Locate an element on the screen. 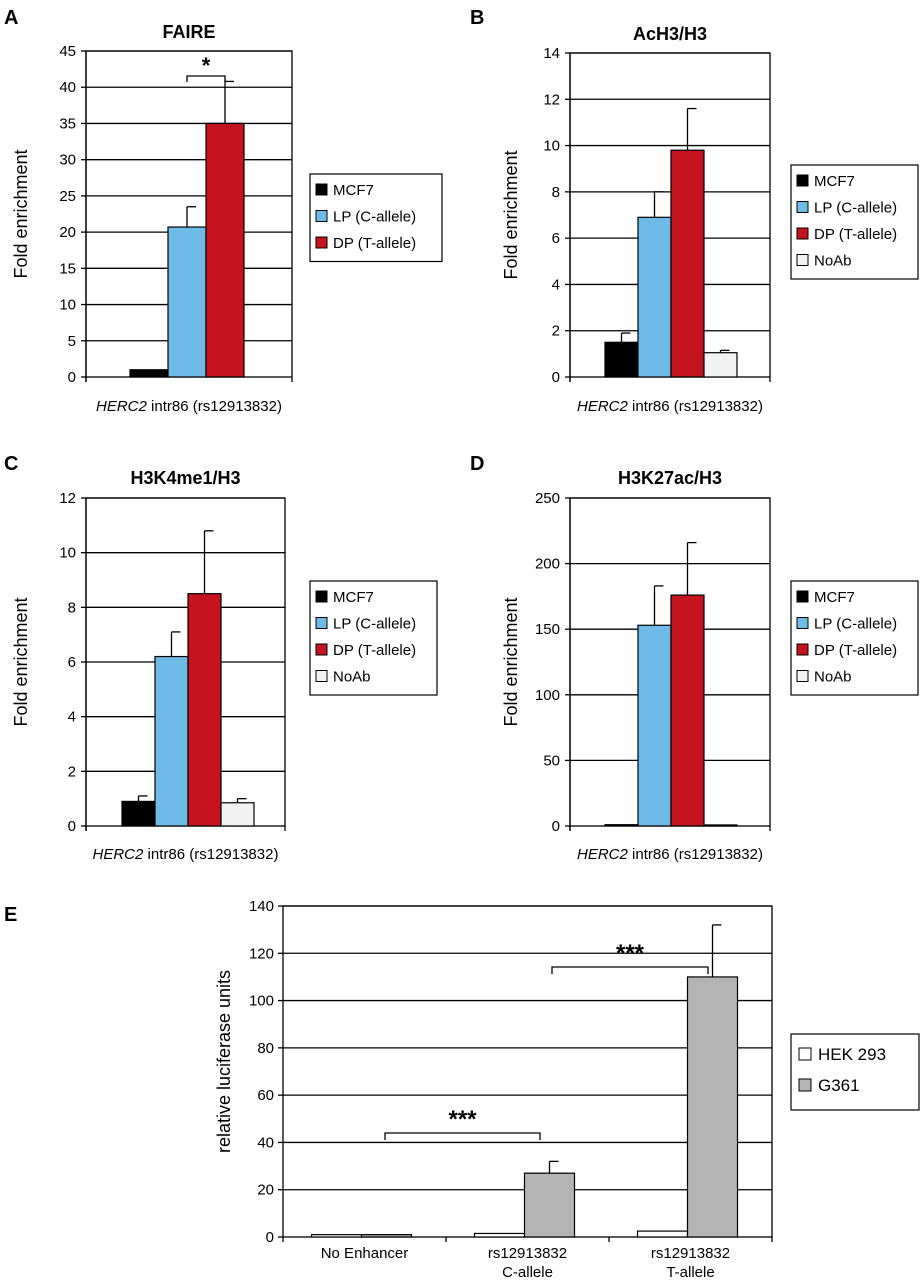 The width and height of the screenshot is (921, 1280). y-tick-label: 15 is located at coordinates (67, 268).